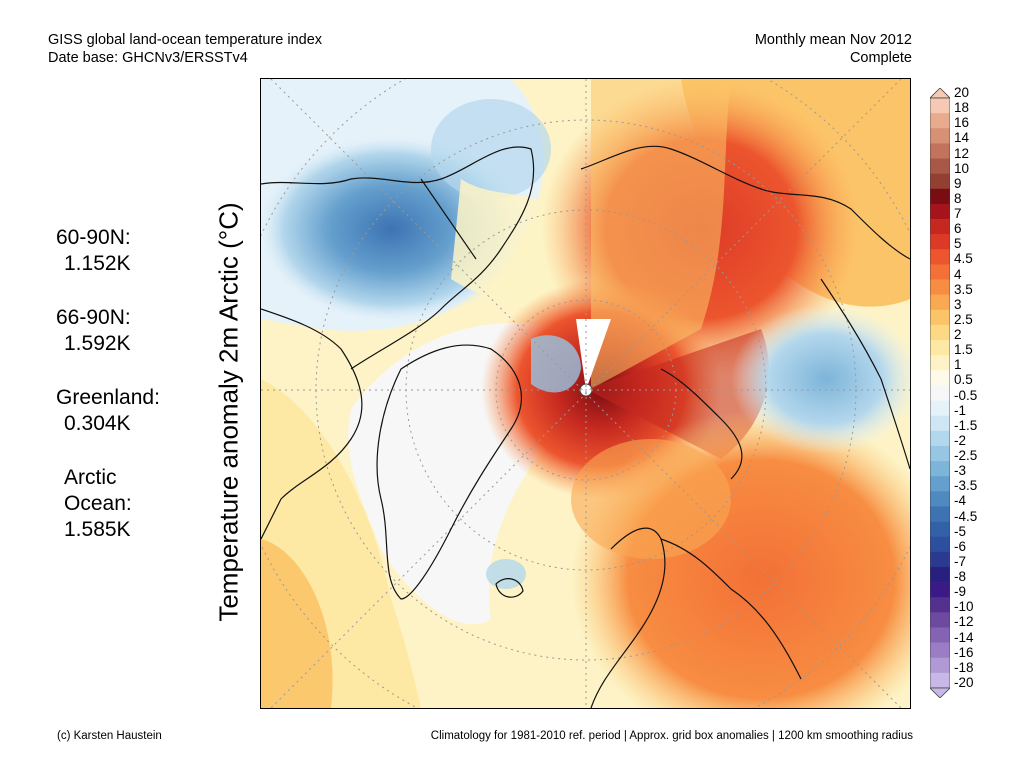 This screenshot has height=768, width=1024. I want to click on colorbar-tick-label: 2, so click(958, 335).